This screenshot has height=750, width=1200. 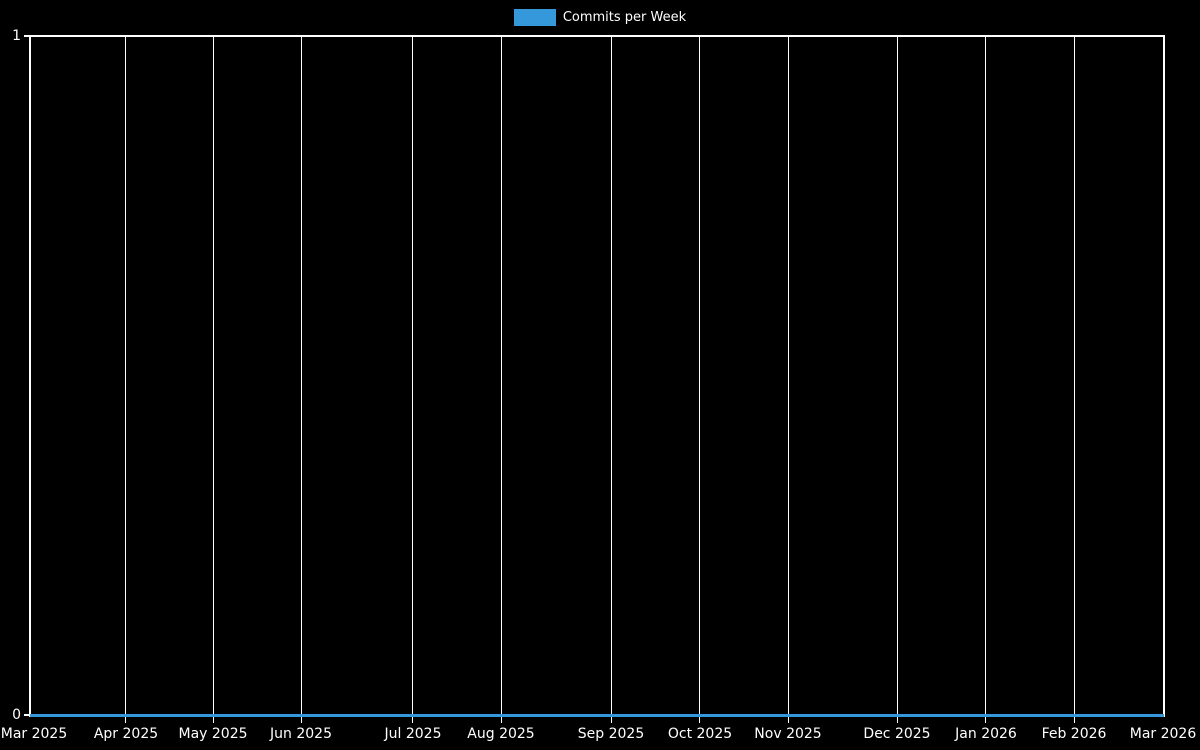 What do you see at coordinates (1163, 734) in the screenshot?
I see `x-axis-tick-label: Mar 2026` at bounding box center [1163, 734].